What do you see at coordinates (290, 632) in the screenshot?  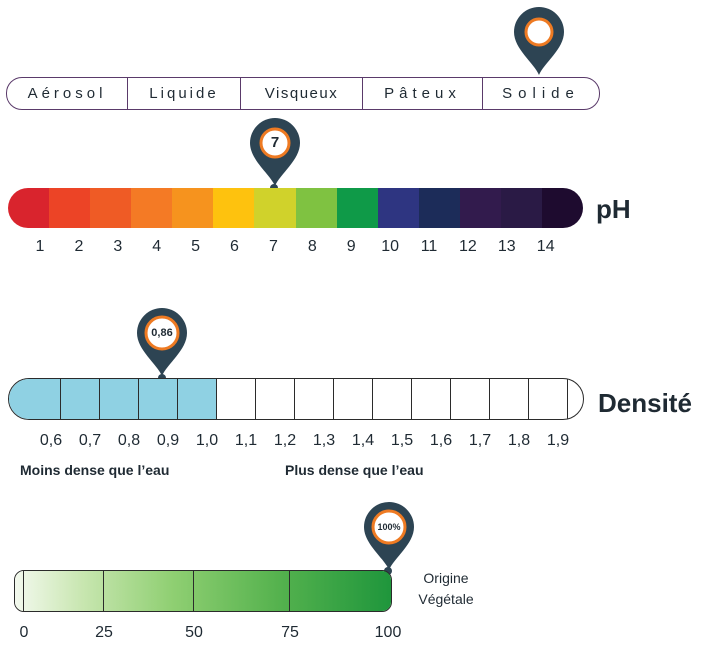 I see `vegetal-tick-label: 75` at bounding box center [290, 632].